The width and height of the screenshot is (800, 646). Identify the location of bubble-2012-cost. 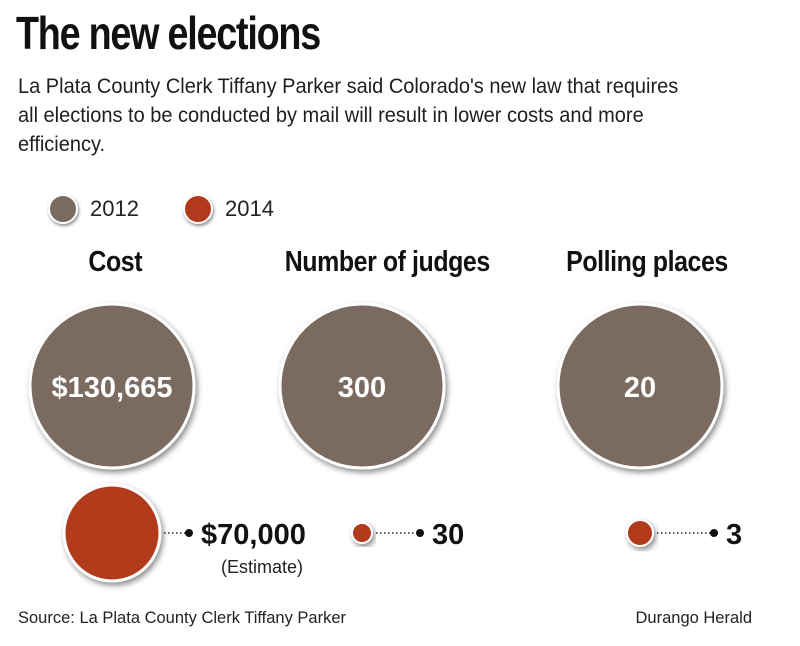
(112, 386).